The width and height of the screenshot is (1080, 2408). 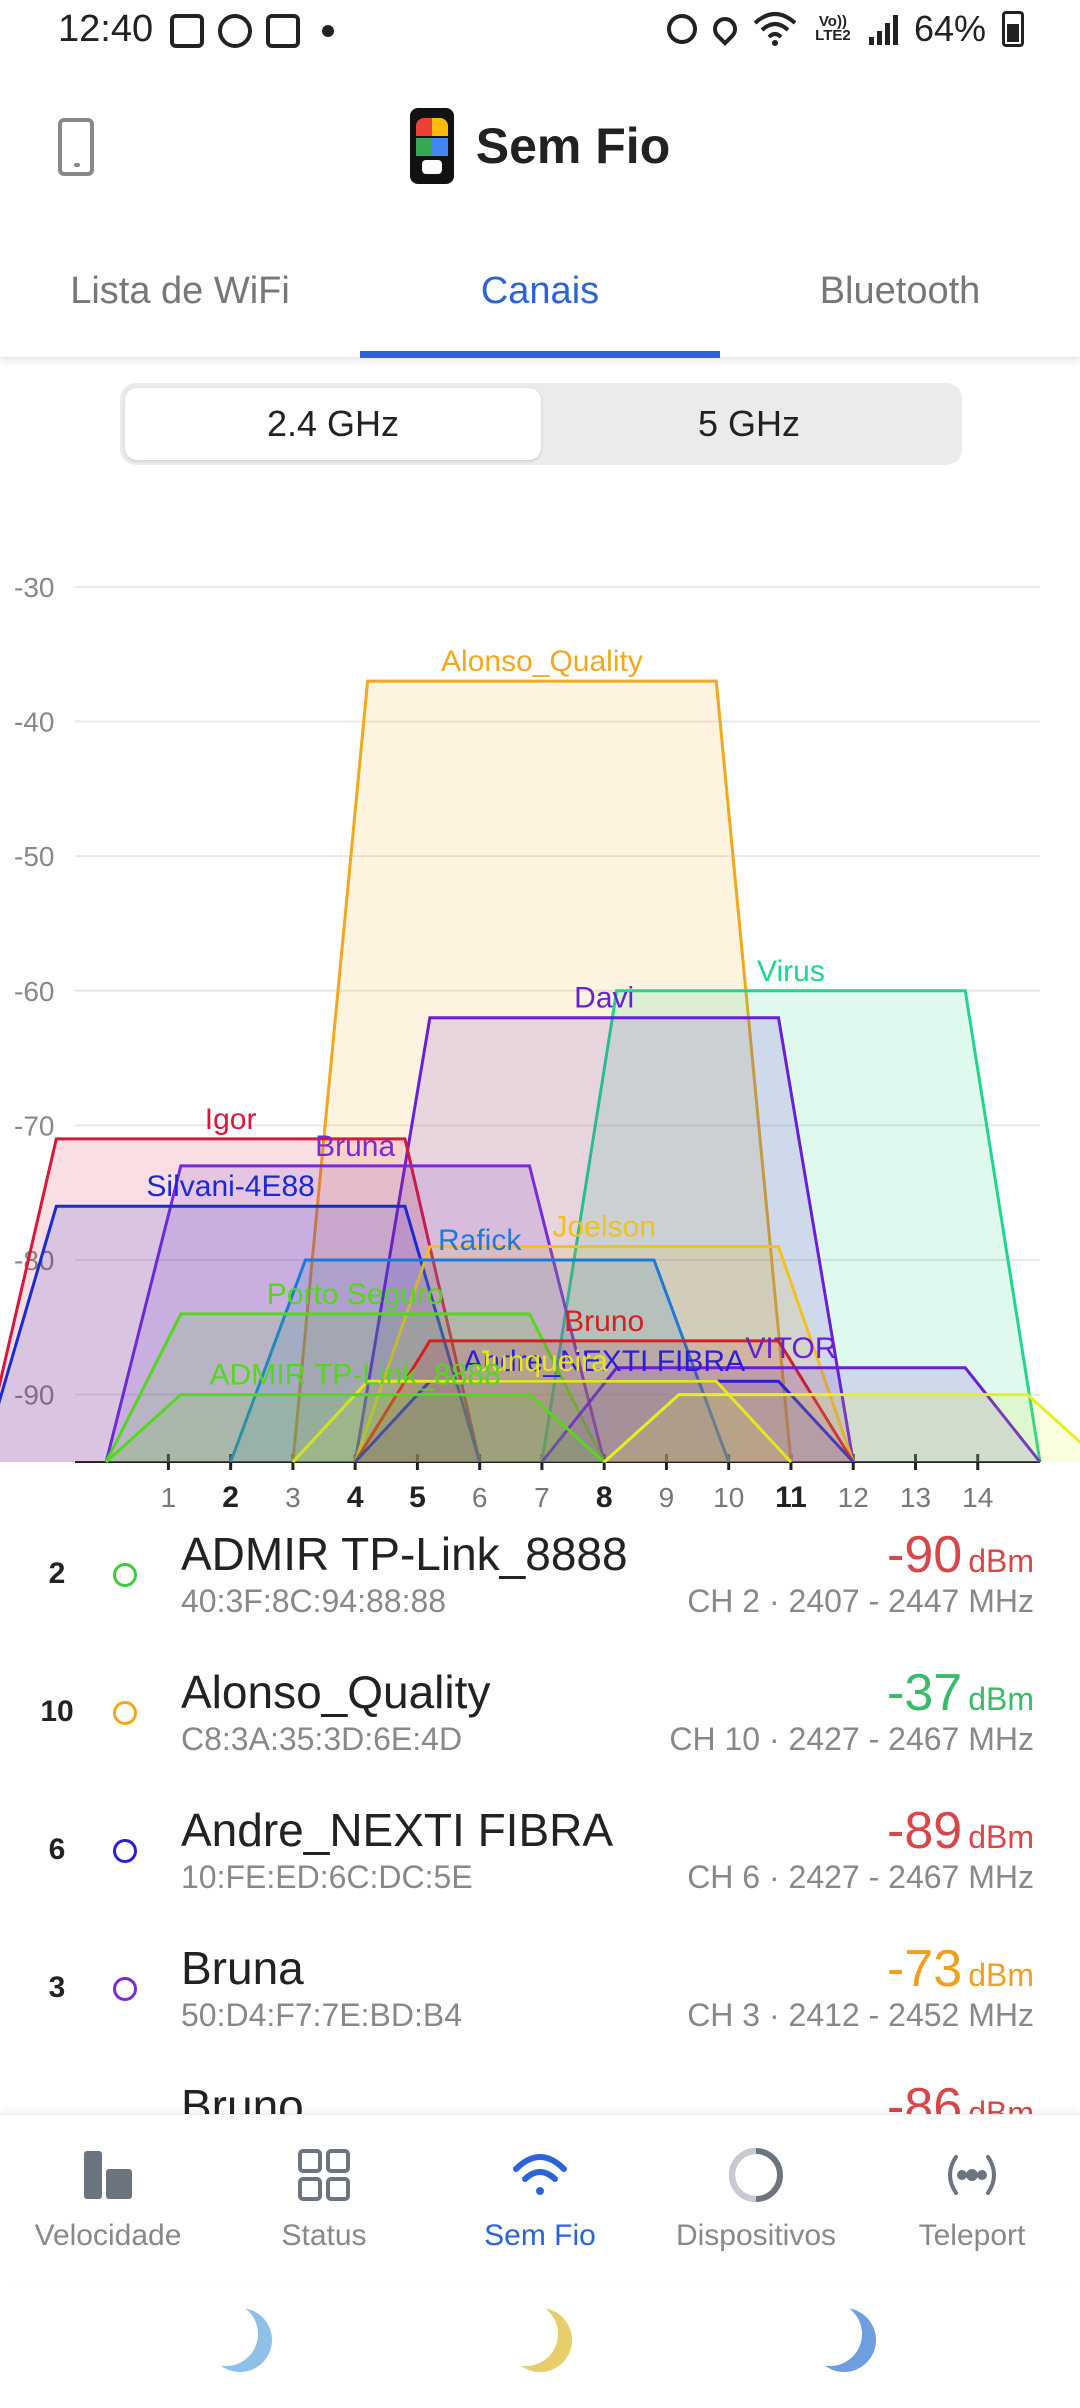 I want to click on trace-label: VITOR, so click(x=790, y=1348).